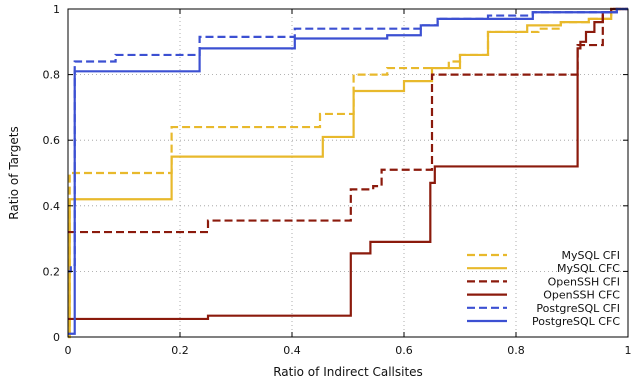  I want to click on x-axis-label: Ratio of Indirect Callsites, so click(348, 372).